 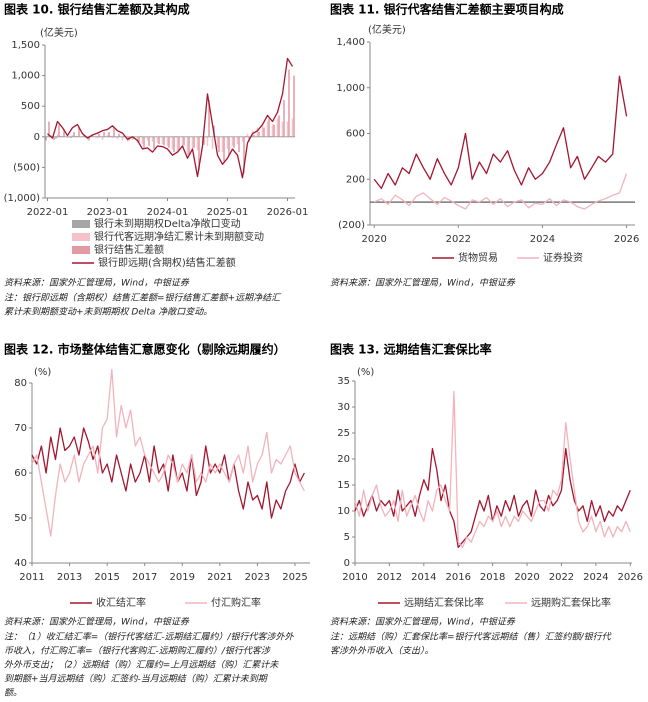 What do you see at coordinates (144, 577) in the screenshot?
I see `x-tick-label: 2017` at bounding box center [144, 577].